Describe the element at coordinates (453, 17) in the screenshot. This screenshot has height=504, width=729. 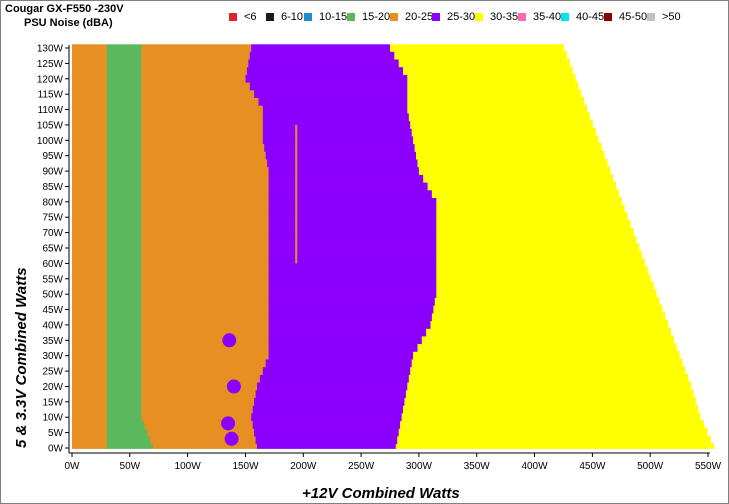
I see `legend-item: 25-30` at that location.